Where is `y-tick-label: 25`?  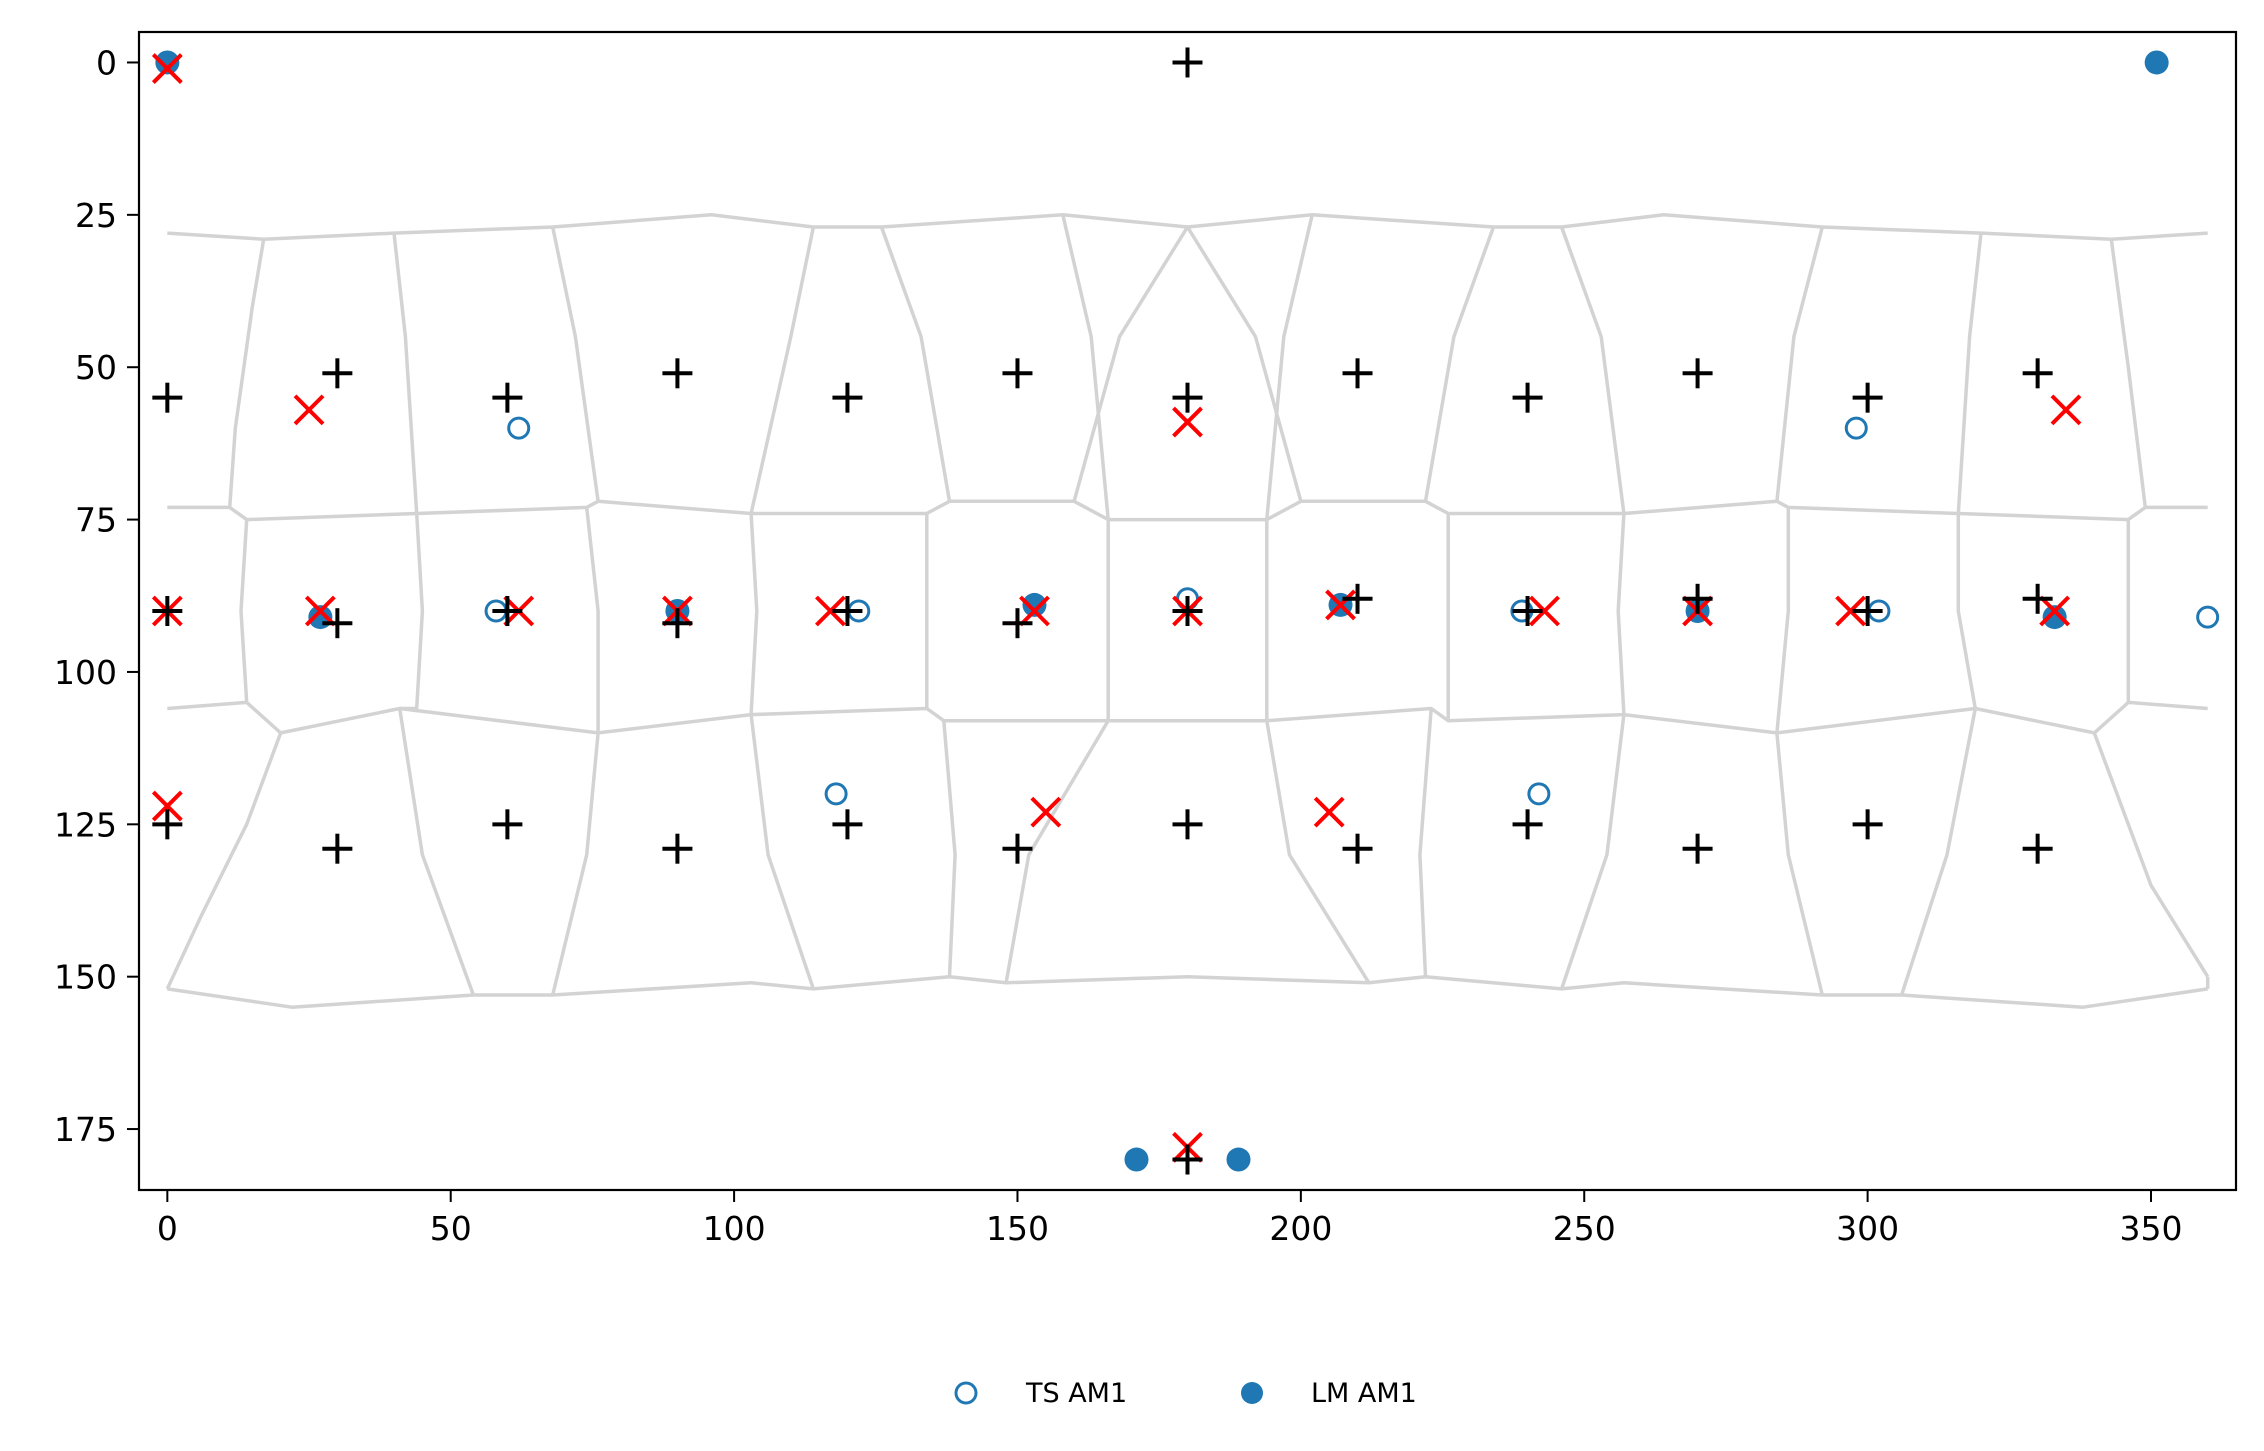
y-tick-label: 25 is located at coordinates (96, 215).